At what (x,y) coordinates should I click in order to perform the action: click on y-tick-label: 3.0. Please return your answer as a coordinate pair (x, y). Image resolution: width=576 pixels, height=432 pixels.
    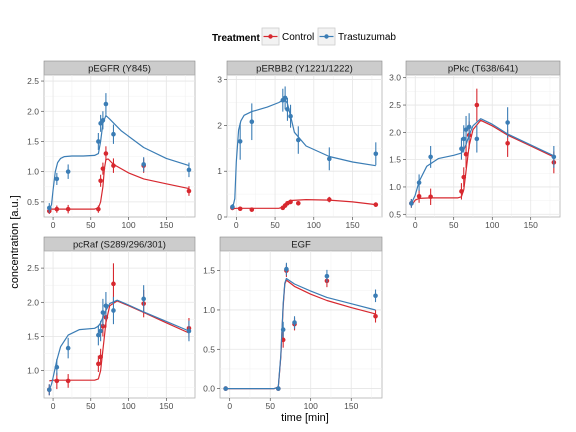
    Looking at the image, I should click on (395, 78).